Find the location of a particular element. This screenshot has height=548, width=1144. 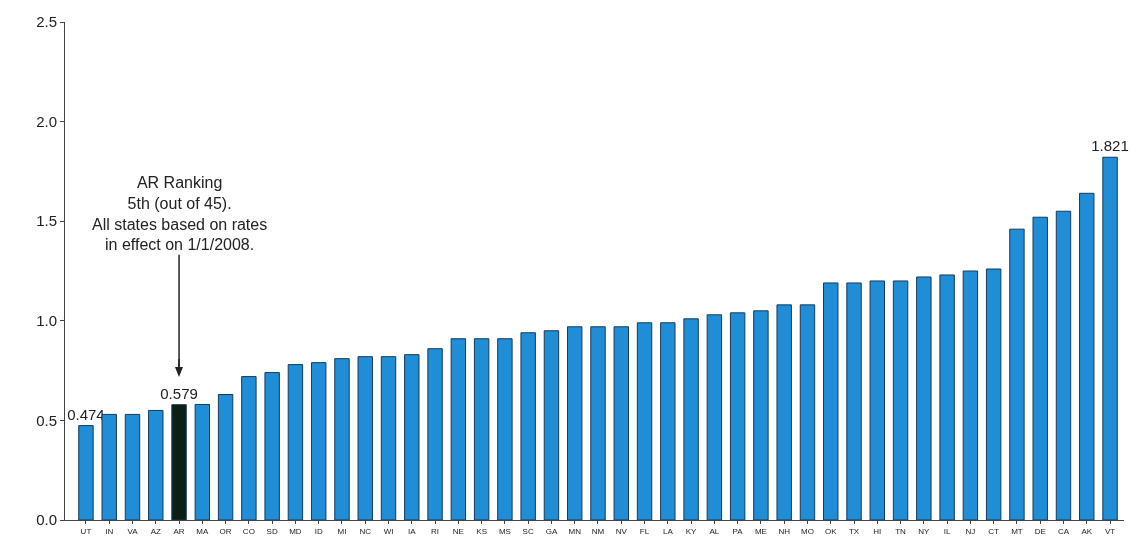

x-tick-label: AK is located at coordinates (1087, 531).